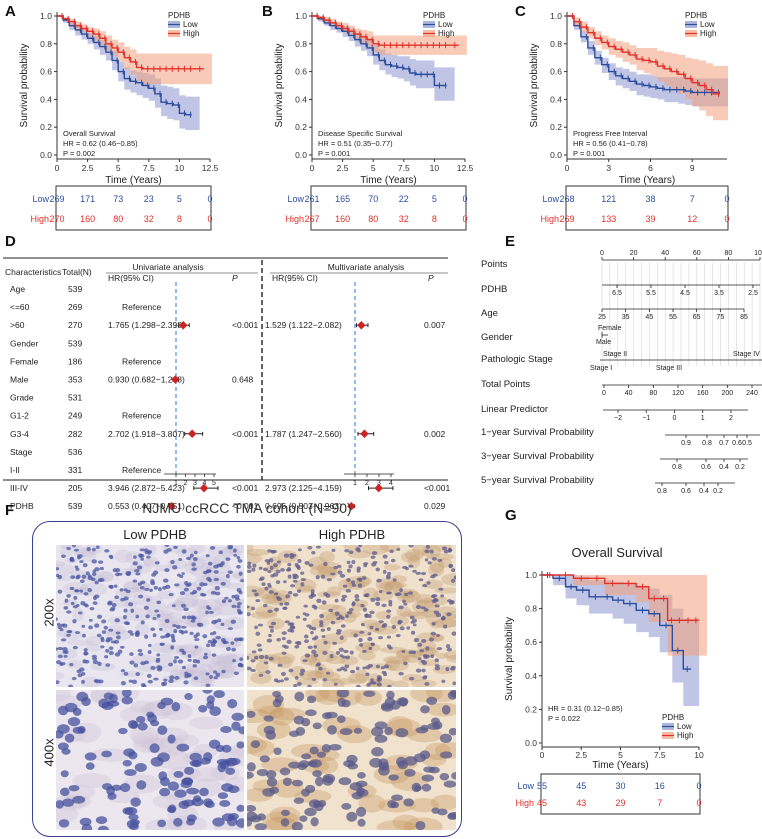 This screenshot has height=839, width=762. Describe the element at coordinates (10, 241) in the screenshot. I see `panel-label-d: D` at that location.